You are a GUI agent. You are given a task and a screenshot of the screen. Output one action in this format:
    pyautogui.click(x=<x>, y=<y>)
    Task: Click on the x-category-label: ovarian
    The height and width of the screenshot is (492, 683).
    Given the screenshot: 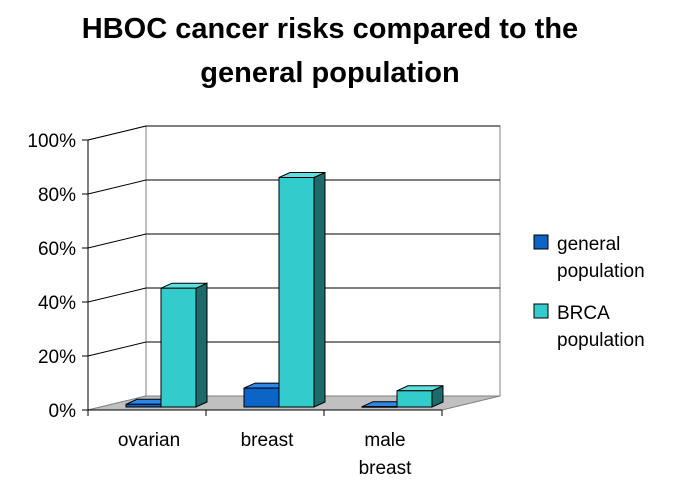 What is the action you would take?
    pyautogui.click(x=149, y=440)
    